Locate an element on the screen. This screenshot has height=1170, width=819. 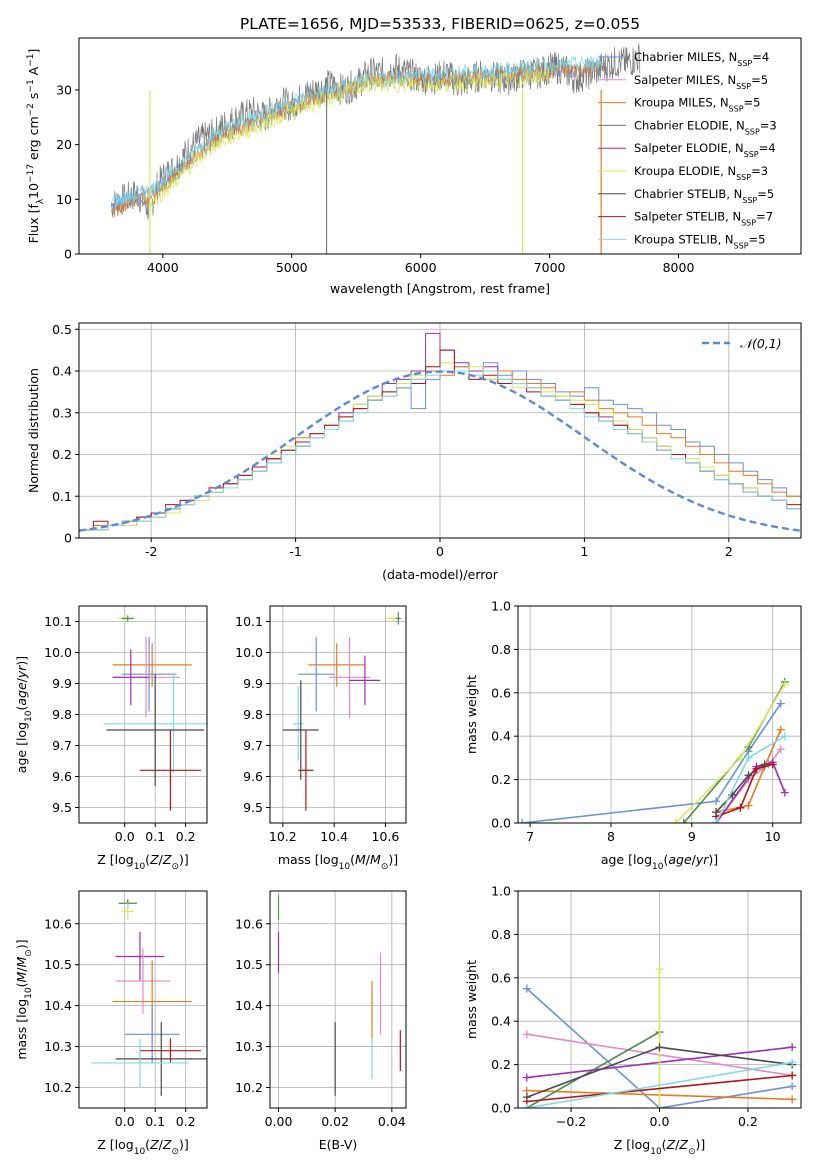
spectrum-ylabel-part: s is located at coordinates (33, 98).